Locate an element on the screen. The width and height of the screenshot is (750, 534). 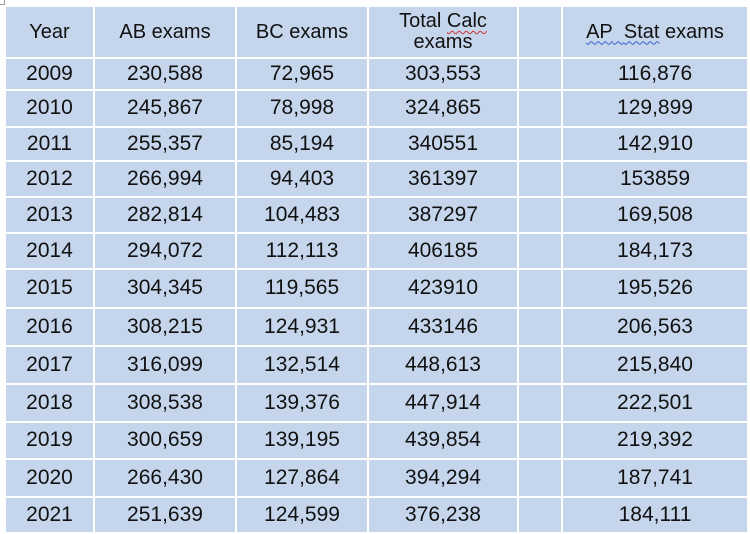
cell-ab: 266,430 is located at coordinates (165, 478).